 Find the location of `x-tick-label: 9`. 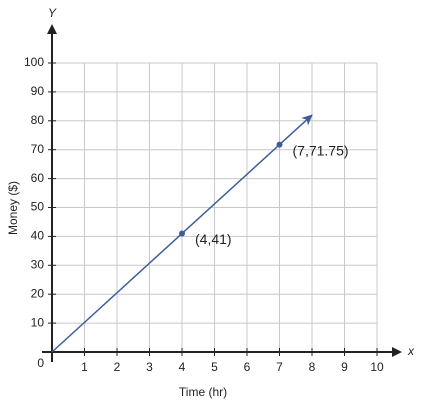

x-tick-label: 9 is located at coordinates (344, 367).